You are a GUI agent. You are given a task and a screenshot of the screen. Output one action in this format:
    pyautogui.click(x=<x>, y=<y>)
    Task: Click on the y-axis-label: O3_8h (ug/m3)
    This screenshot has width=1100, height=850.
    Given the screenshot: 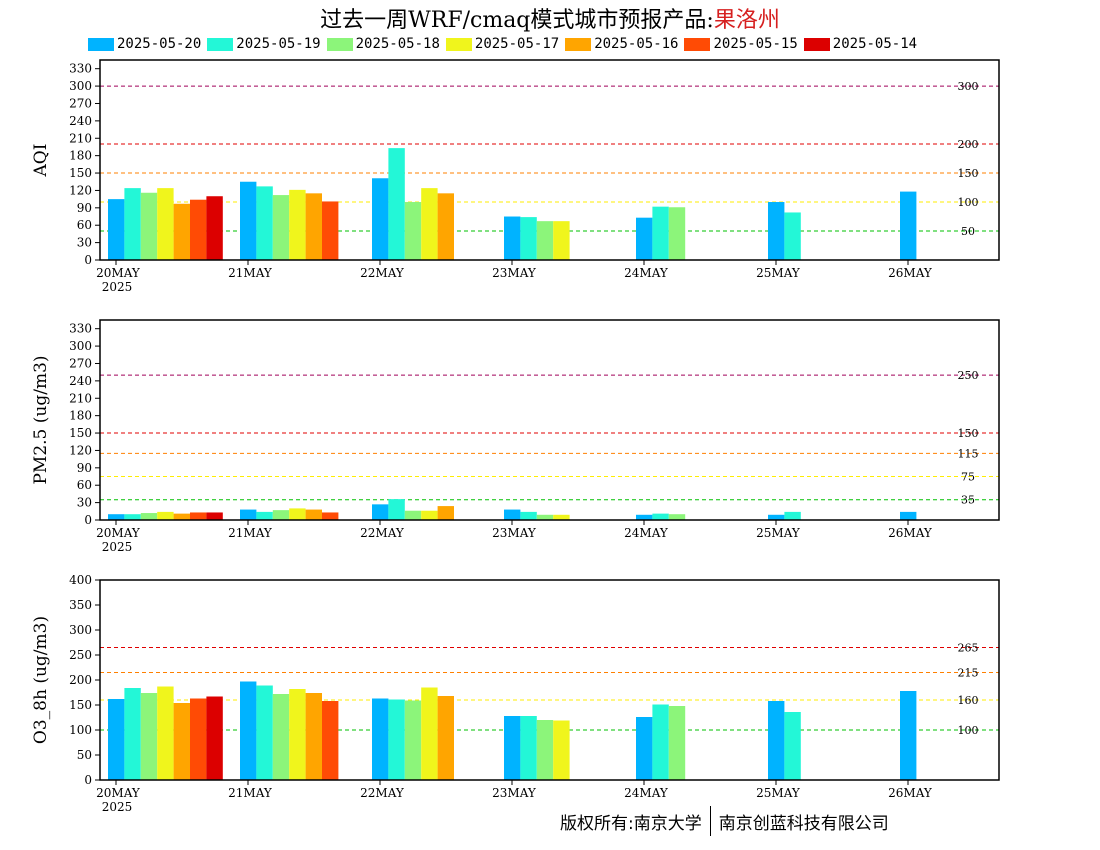 What is the action you would take?
    pyautogui.click(x=41, y=680)
    